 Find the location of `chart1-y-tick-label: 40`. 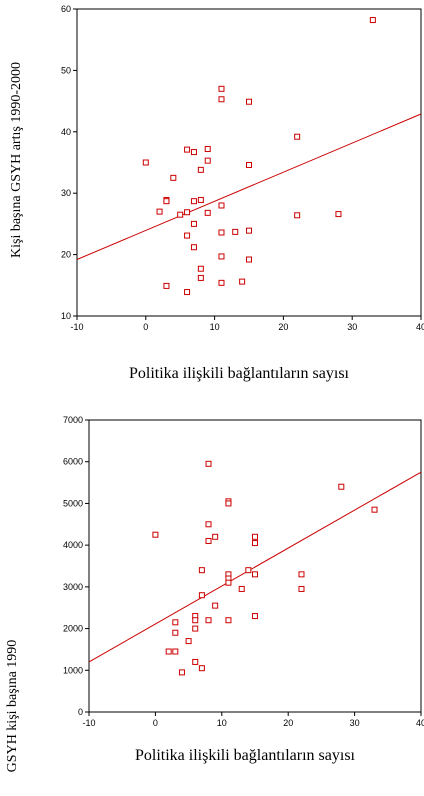

chart1-y-tick-label: 40 is located at coordinates (66, 132).